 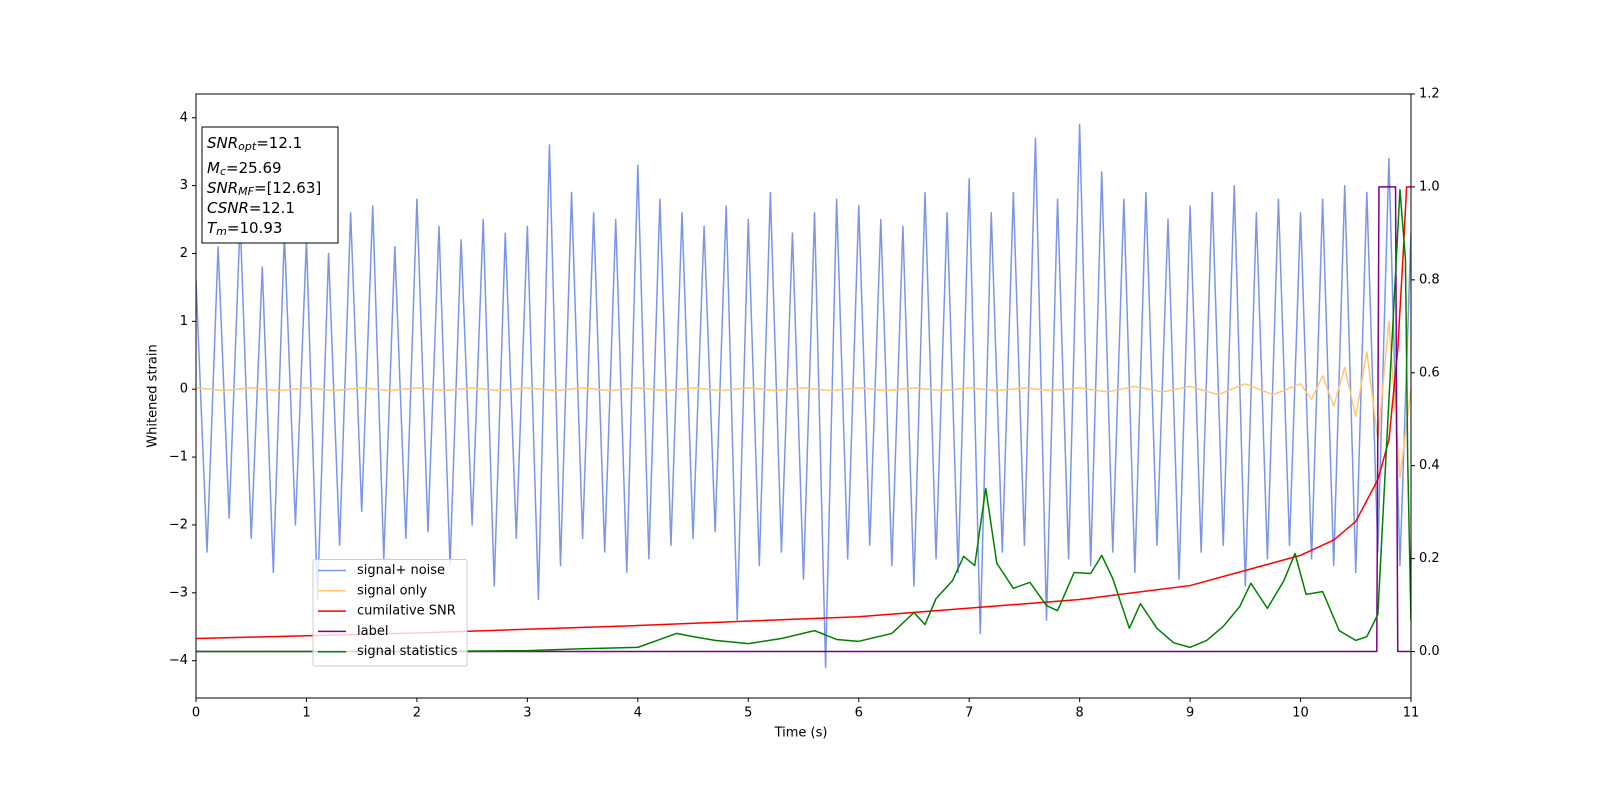 I want to click on annotation-value: =25.69, so click(x=254, y=168).